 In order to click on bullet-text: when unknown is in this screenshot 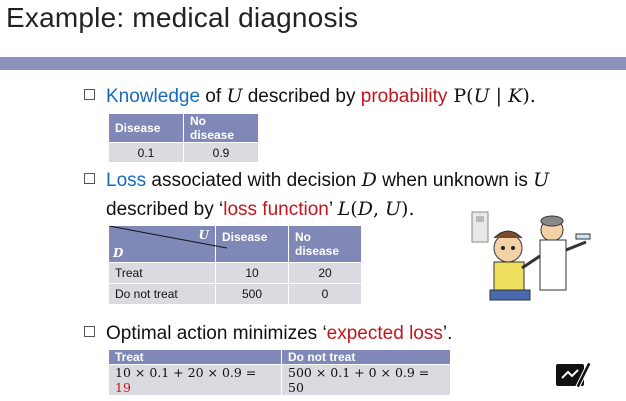, I will do `click(455, 180)`.